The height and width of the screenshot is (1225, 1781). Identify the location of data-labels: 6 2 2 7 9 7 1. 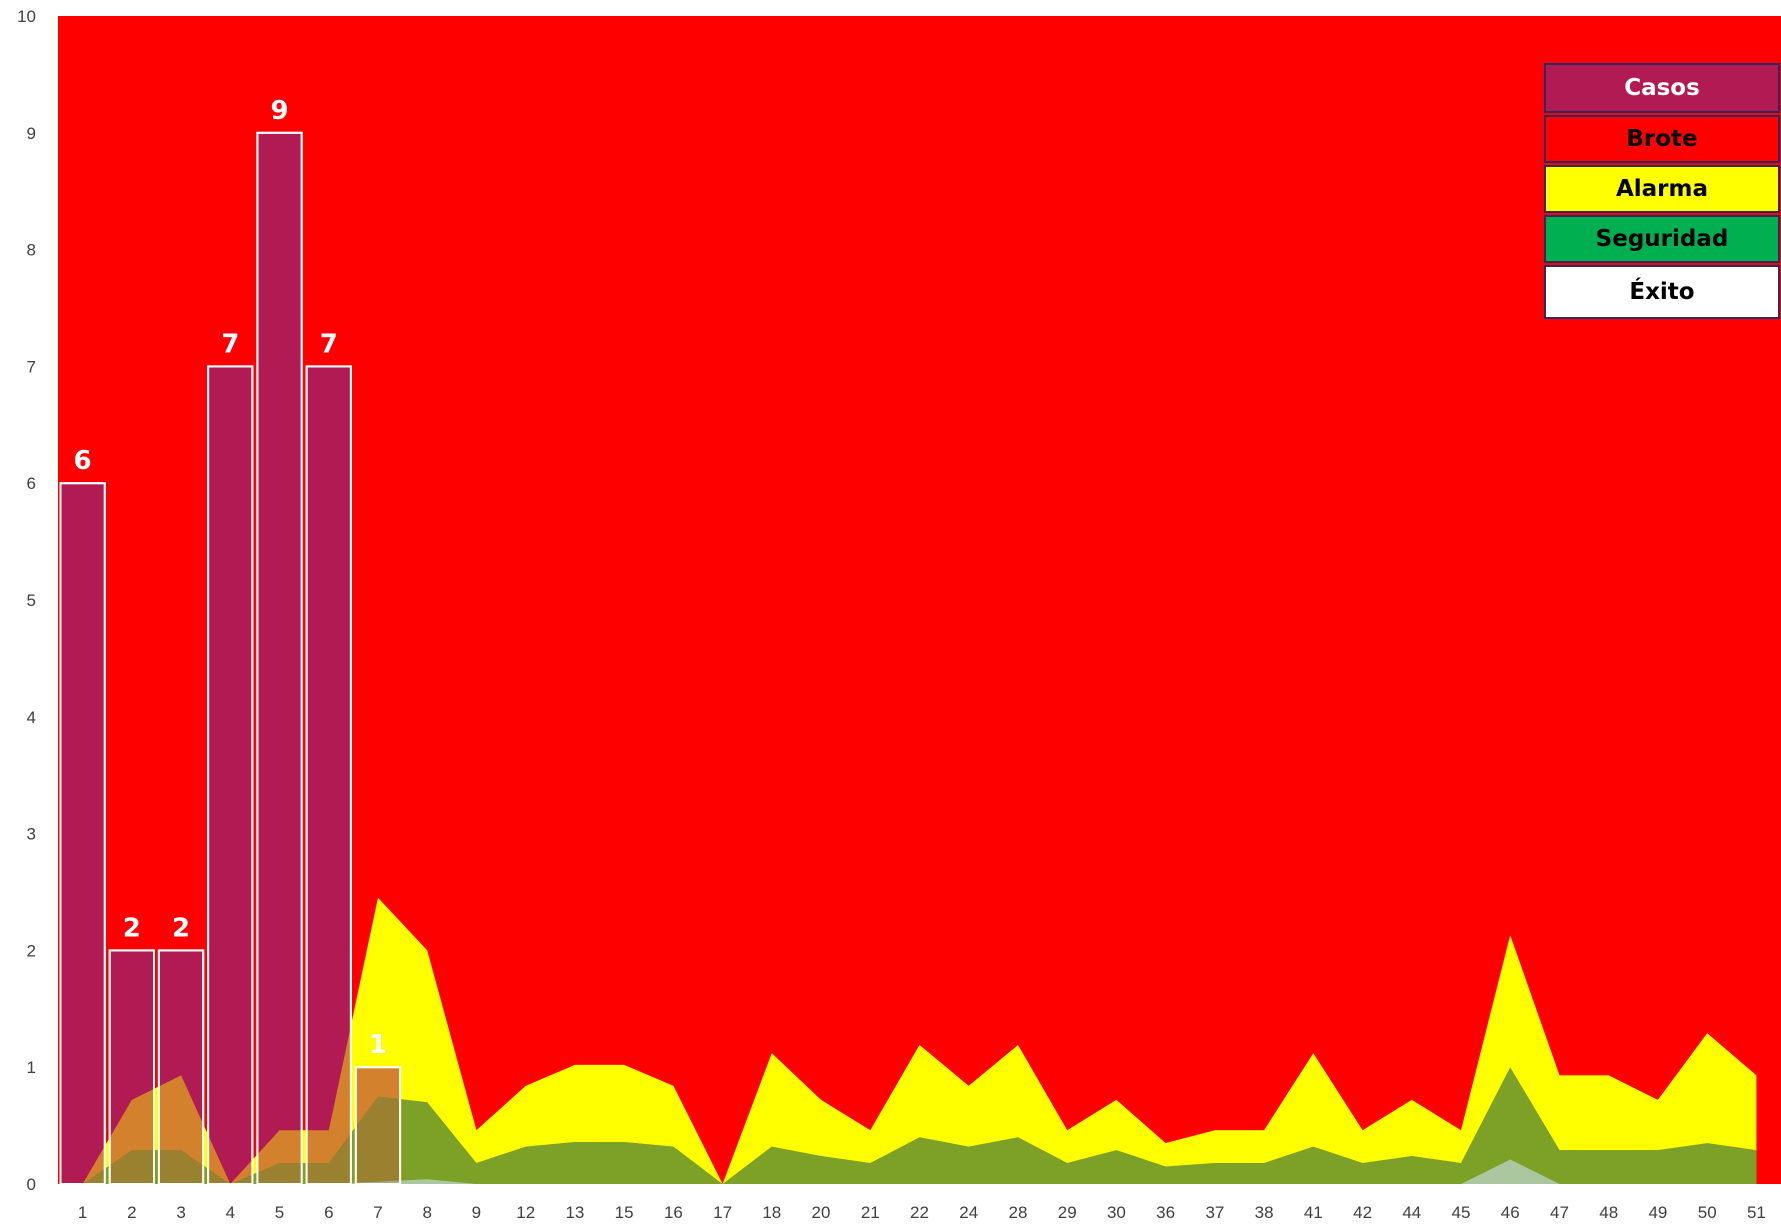
(230, 578).